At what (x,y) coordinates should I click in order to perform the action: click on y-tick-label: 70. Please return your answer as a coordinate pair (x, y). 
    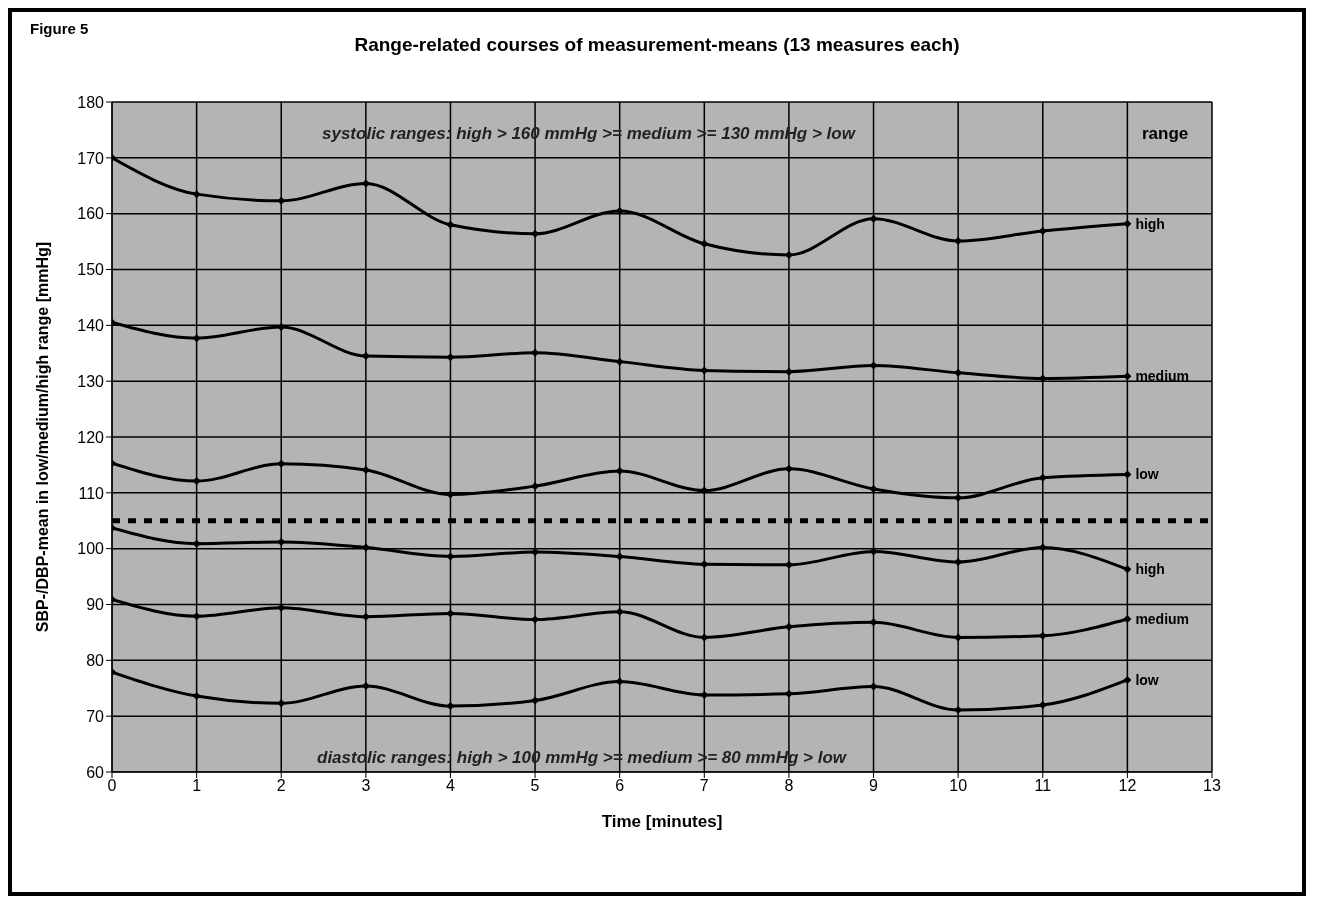
    Looking at the image, I should click on (95, 716).